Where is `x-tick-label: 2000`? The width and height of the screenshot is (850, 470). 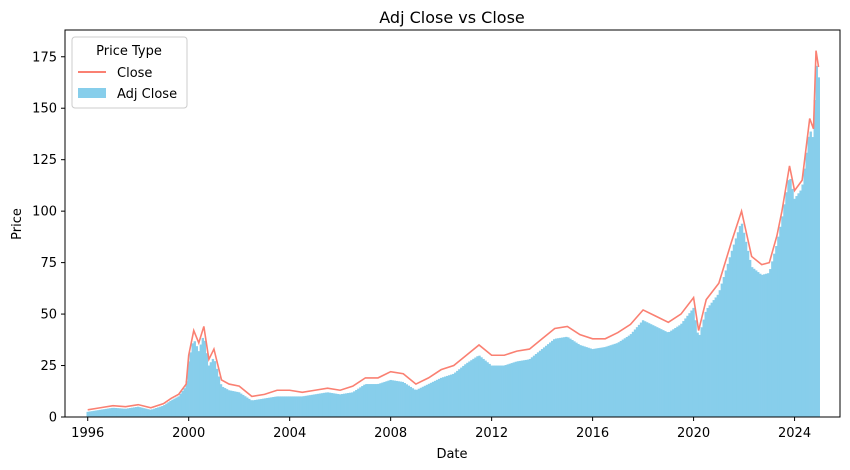
x-tick-label: 2000 is located at coordinates (188, 433).